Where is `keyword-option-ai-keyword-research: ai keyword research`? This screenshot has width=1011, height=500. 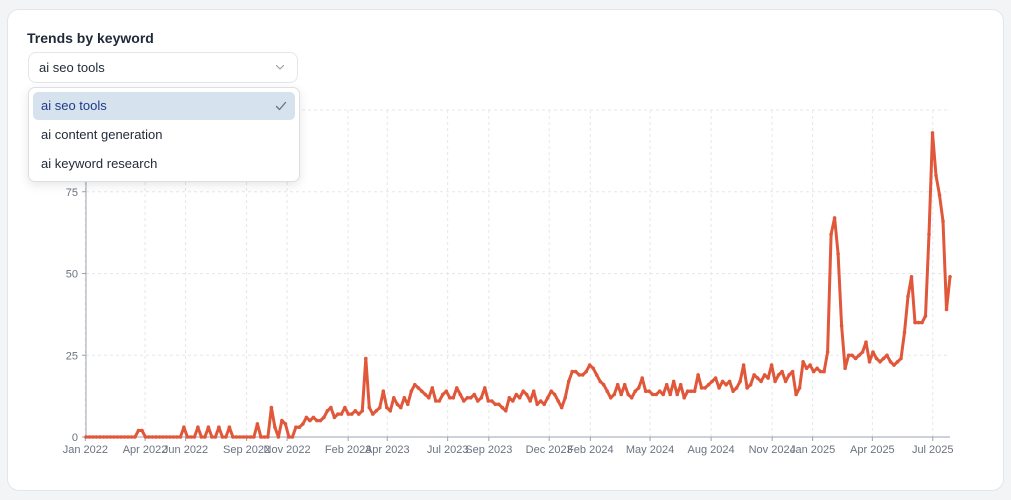
keyword-option-ai-keyword-research: ai keyword research is located at coordinates (164, 164).